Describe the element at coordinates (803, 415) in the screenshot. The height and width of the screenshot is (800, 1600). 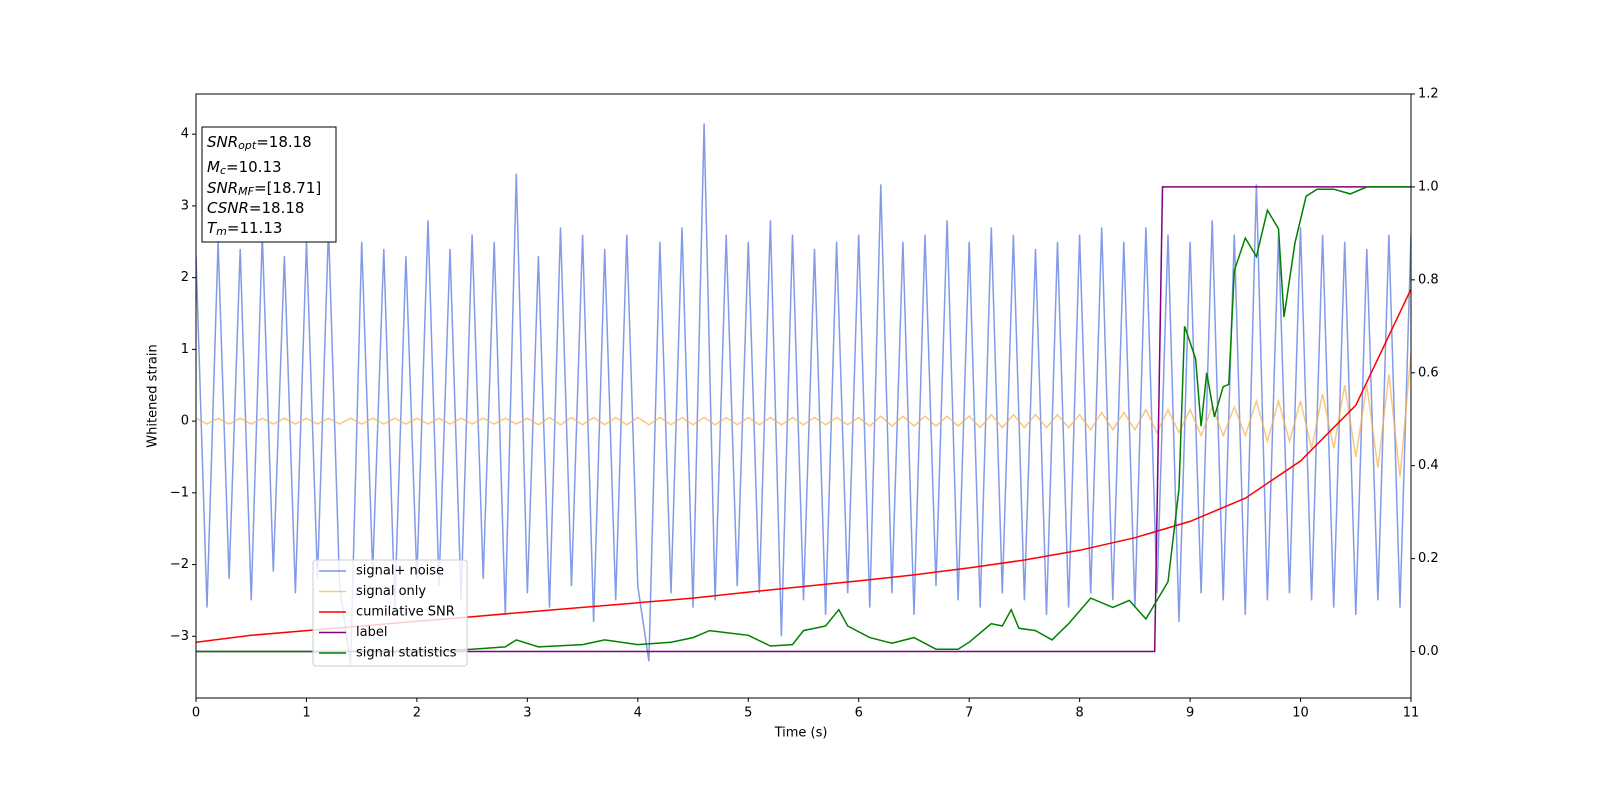
I see `series-line` at that location.